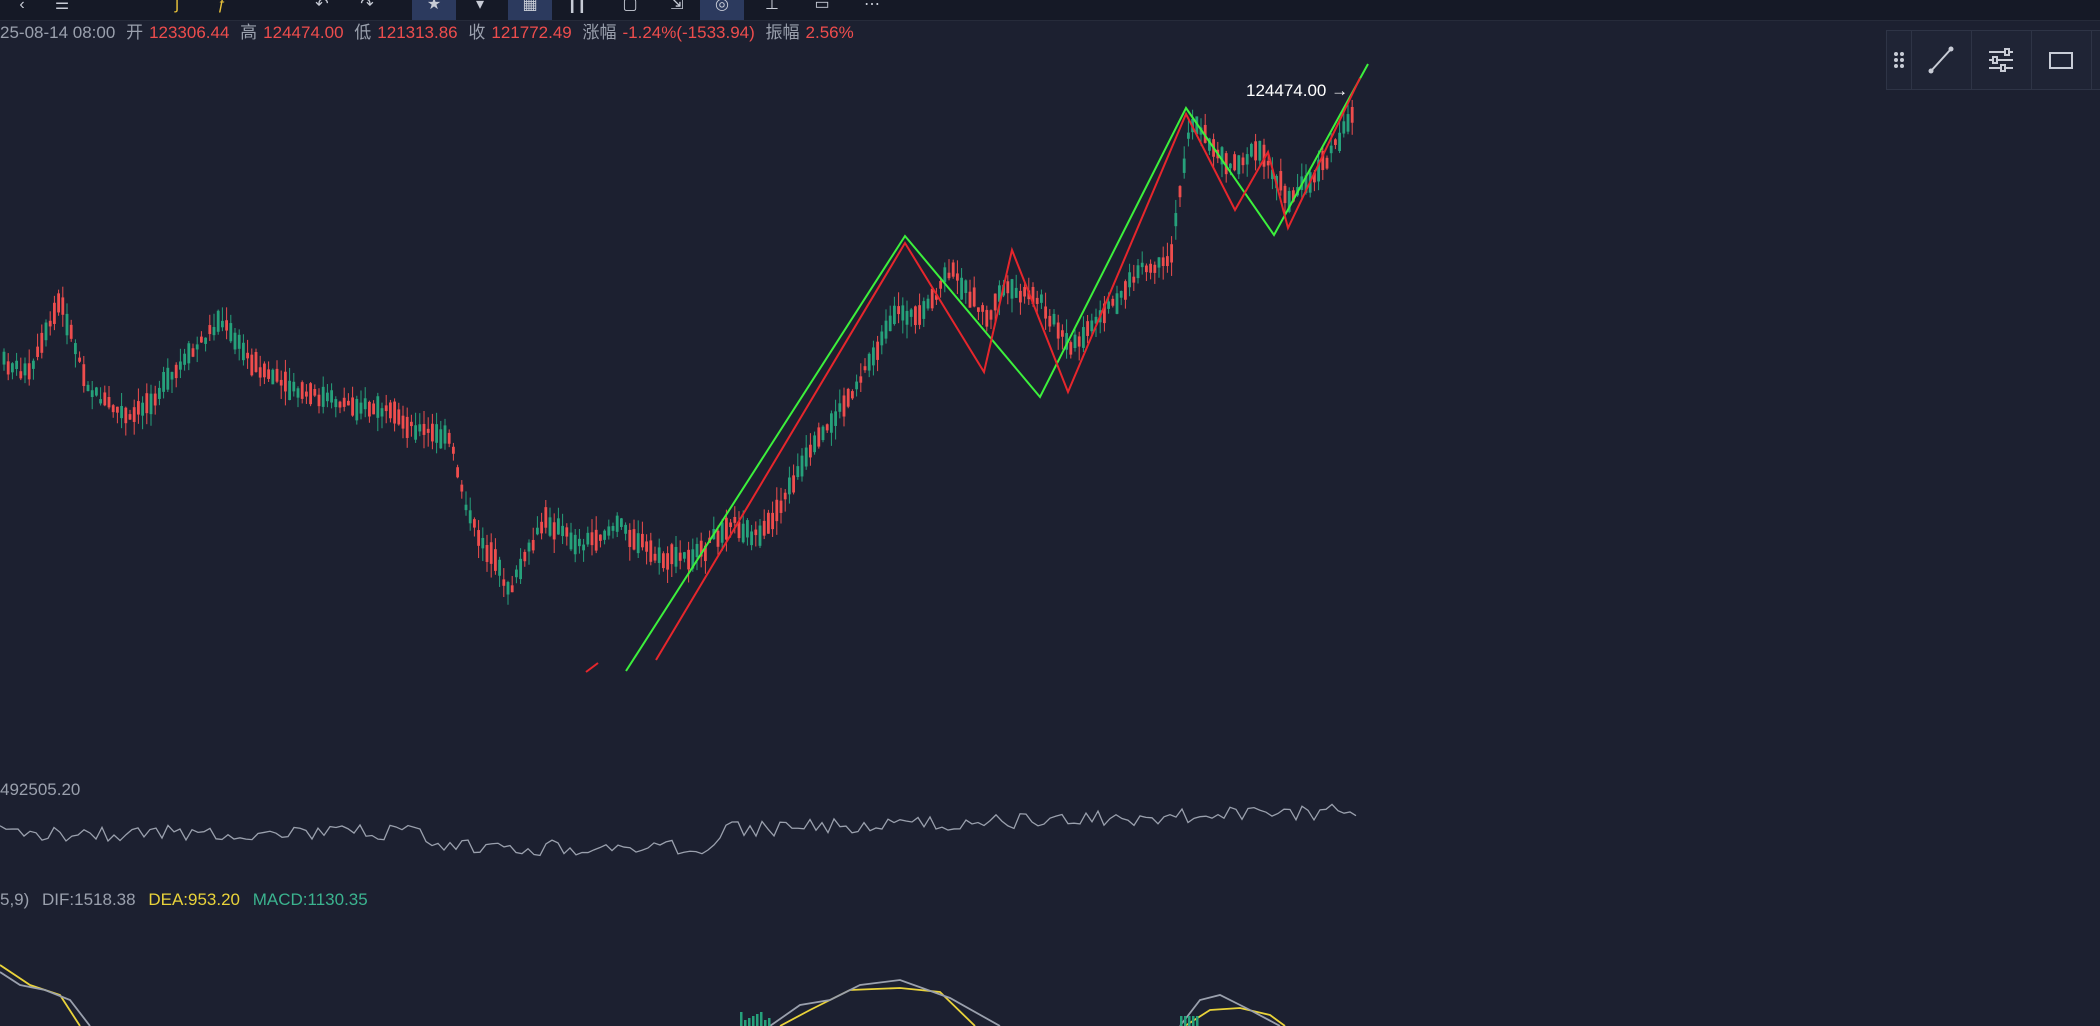  Describe the element at coordinates (1899, 60) in the screenshot. I see `drag-handle-icon` at that location.